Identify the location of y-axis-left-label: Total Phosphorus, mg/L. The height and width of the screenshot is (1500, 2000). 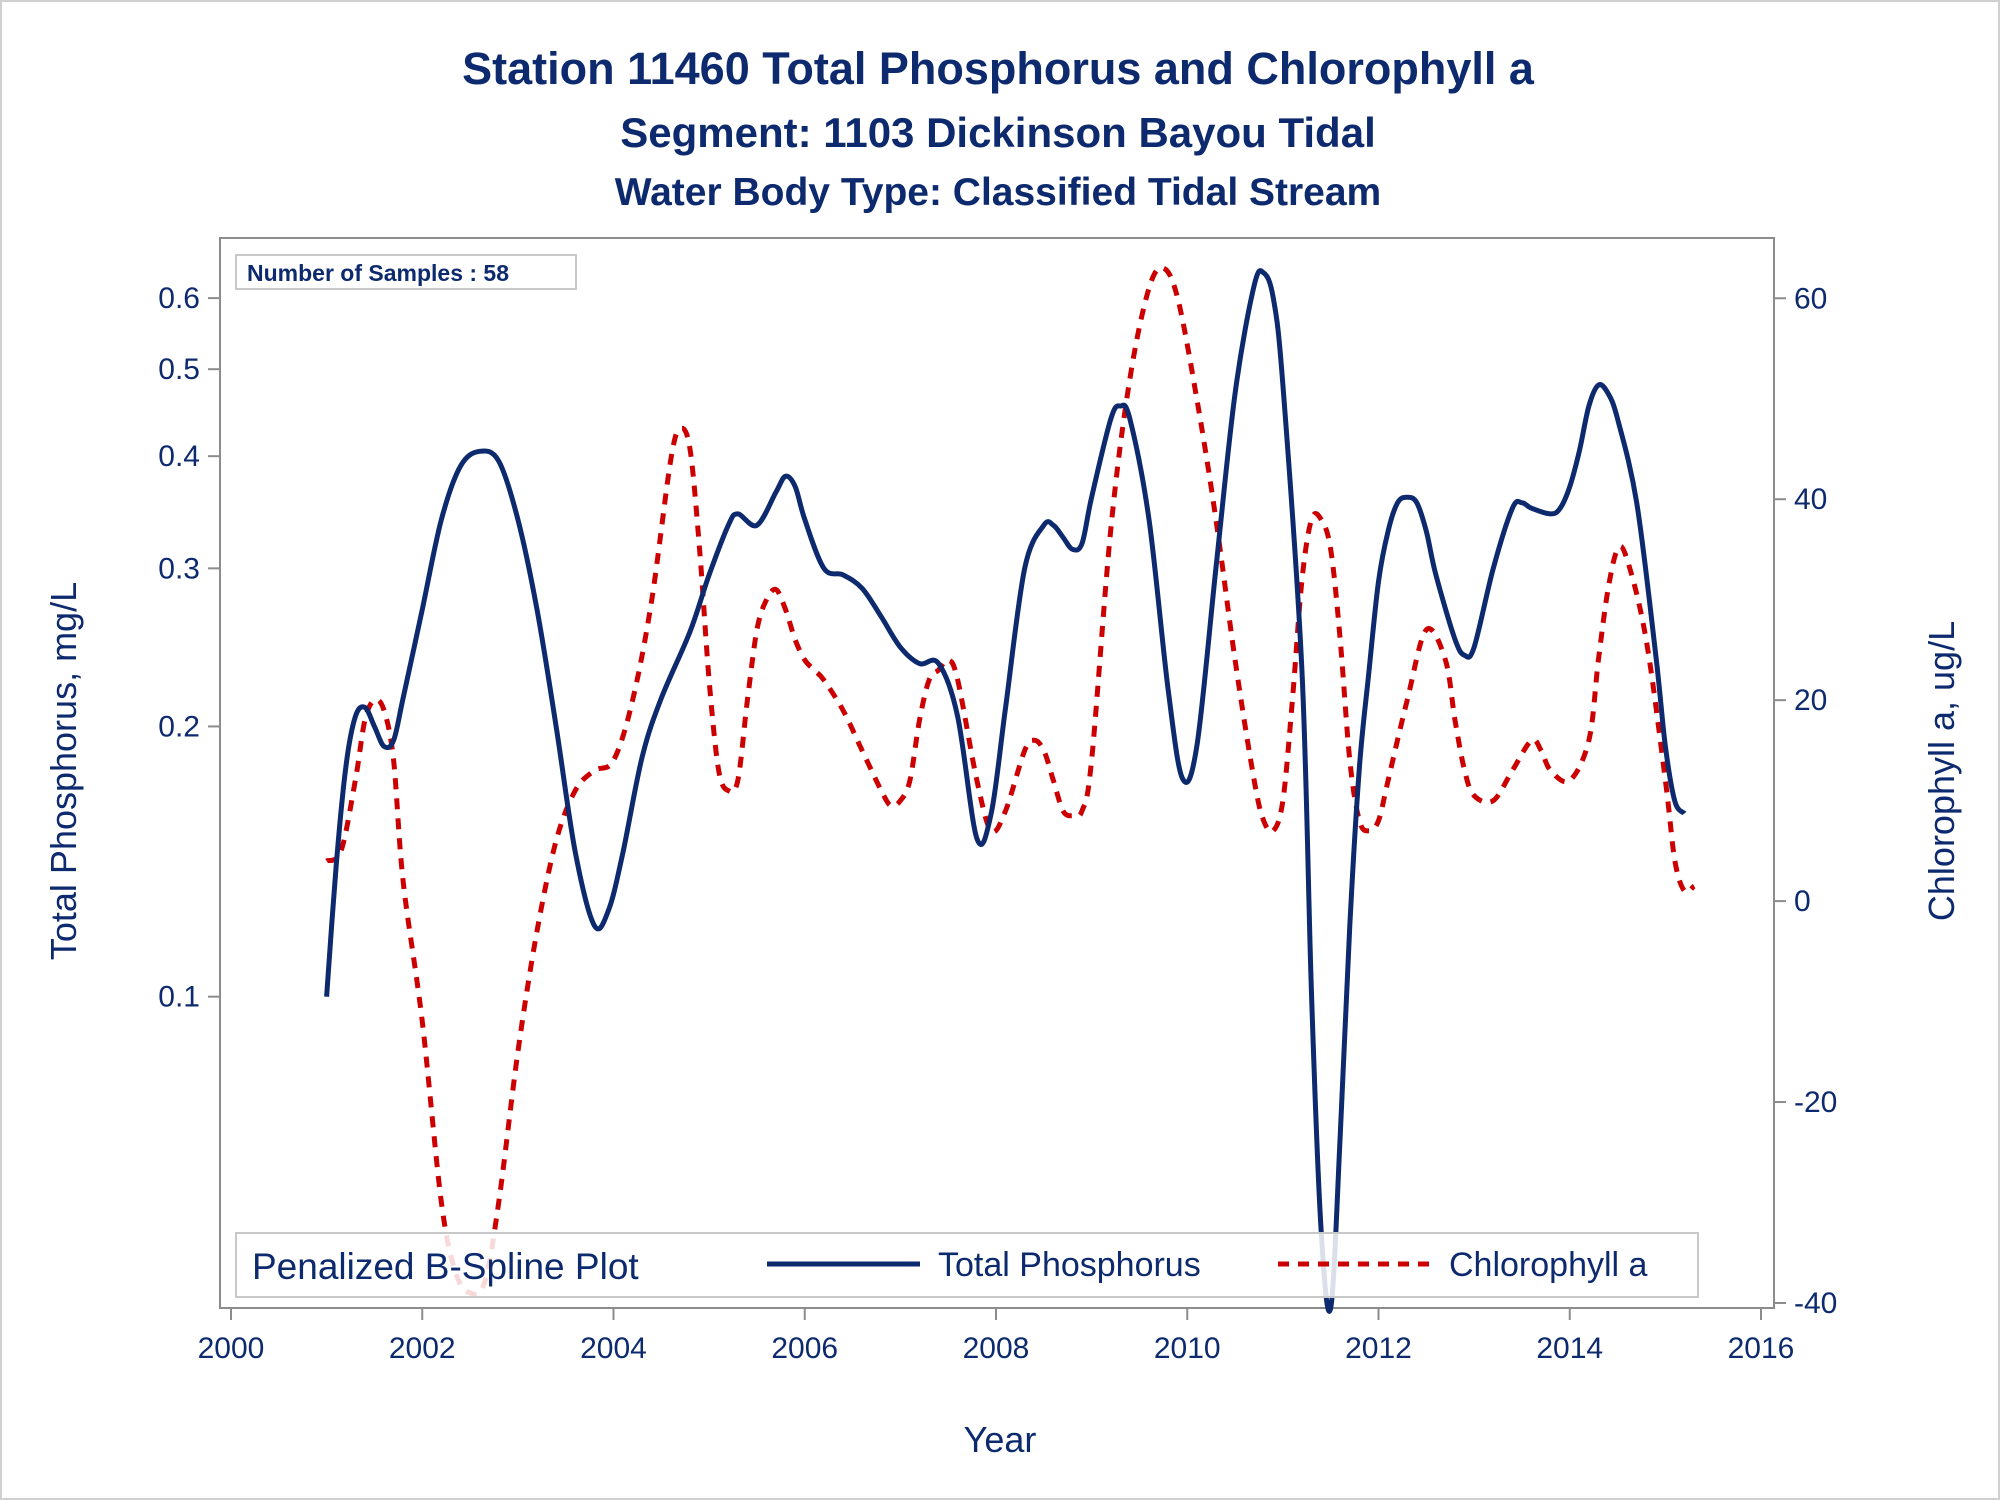
(63, 771).